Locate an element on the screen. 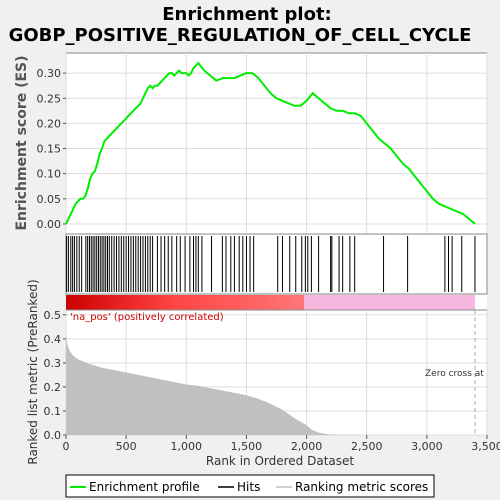 The image size is (500, 500). x-tick-label: 0 is located at coordinates (66, 446).